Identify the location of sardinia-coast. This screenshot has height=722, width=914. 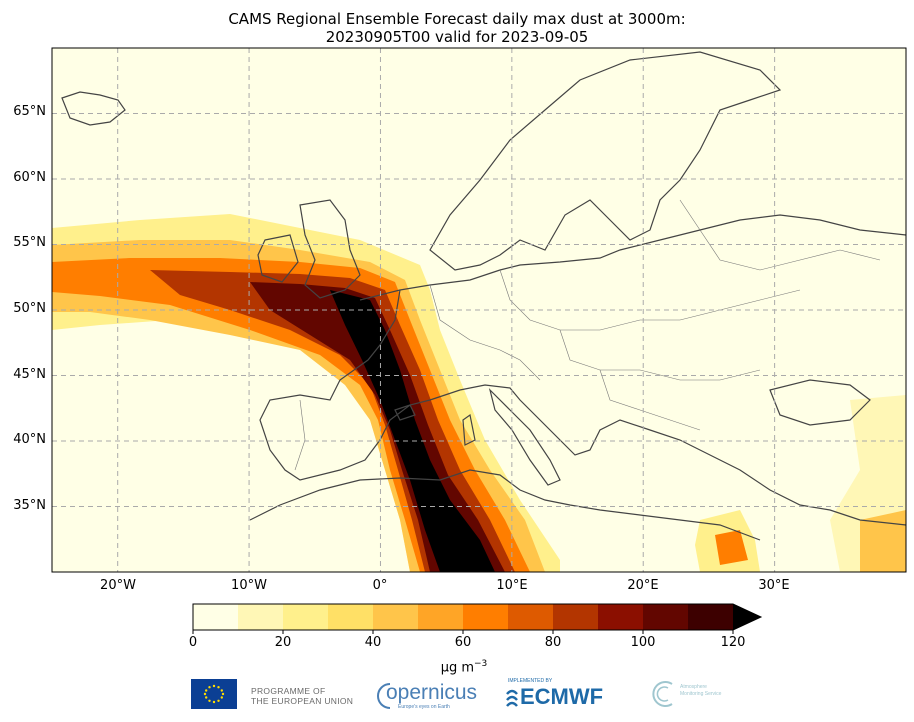
(469, 429).